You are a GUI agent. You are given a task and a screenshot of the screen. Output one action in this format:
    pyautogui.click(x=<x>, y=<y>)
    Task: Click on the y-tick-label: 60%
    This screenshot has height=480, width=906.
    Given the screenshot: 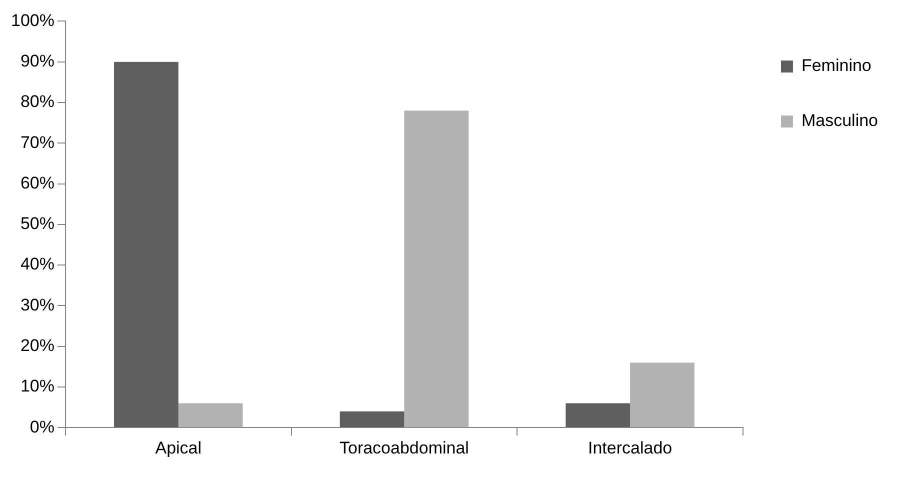 What is the action you would take?
    pyautogui.click(x=37, y=182)
    